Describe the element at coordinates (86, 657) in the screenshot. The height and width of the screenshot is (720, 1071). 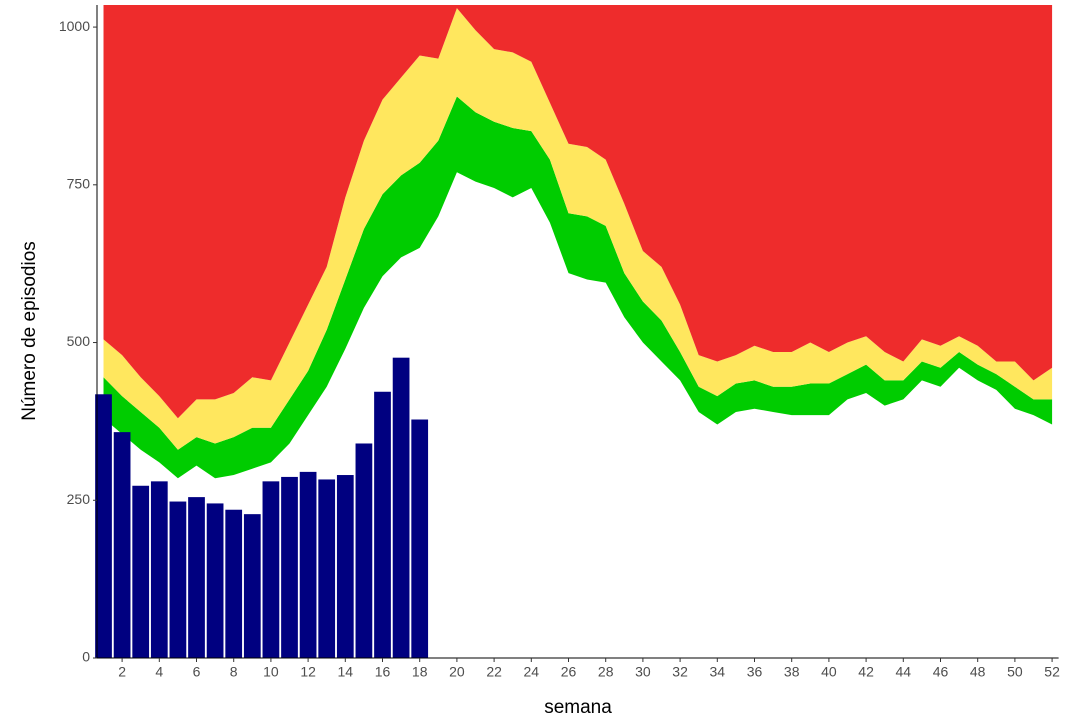
I see `y-tick-label: 0` at that location.